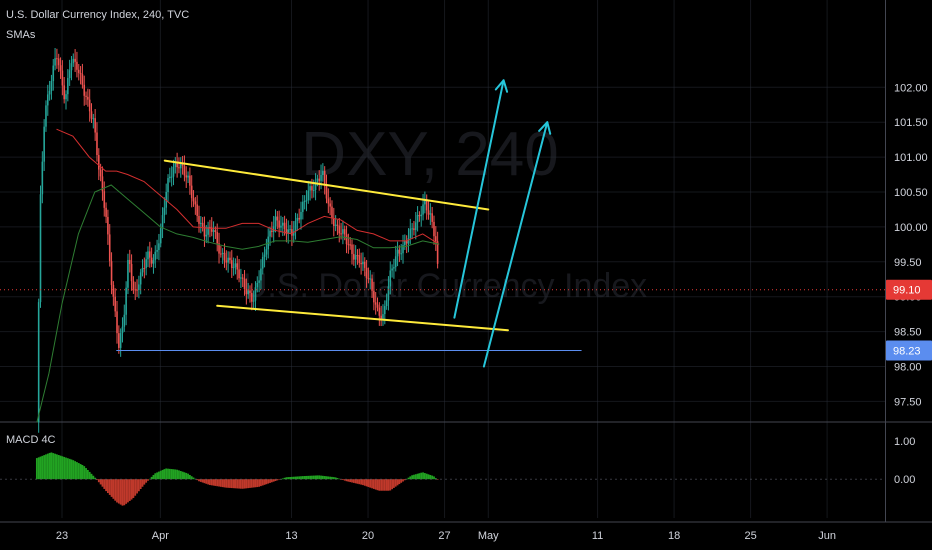  Describe the element at coordinates (501, 86) in the screenshot. I see `arrow-up-1-head` at that location.